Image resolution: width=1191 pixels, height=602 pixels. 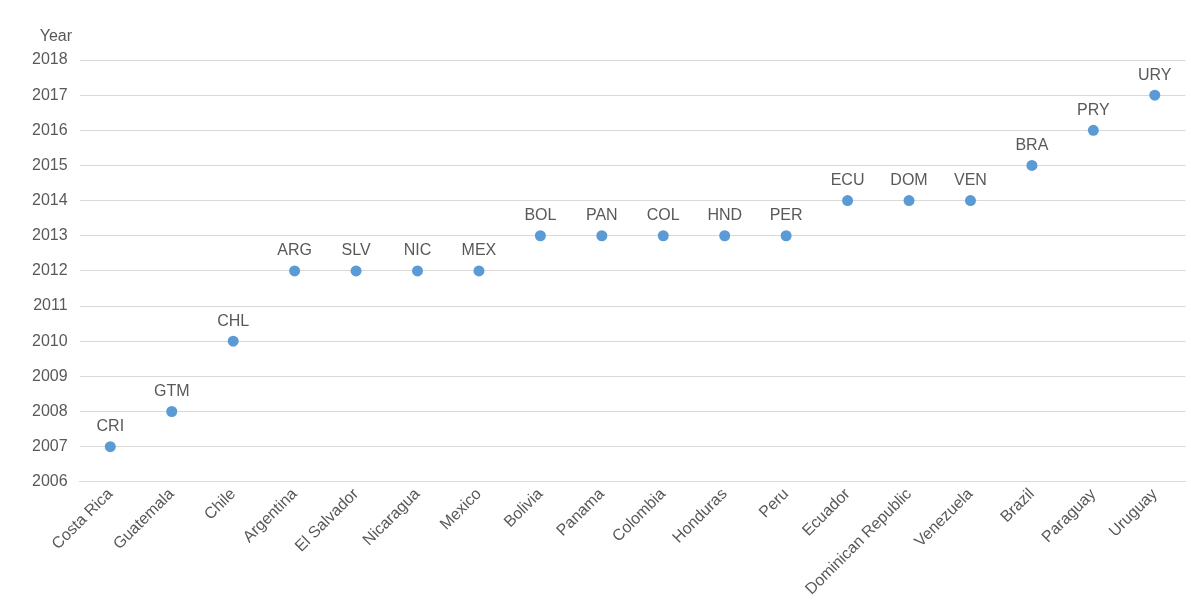 What do you see at coordinates (1155, 74) in the screenshot?
I see `annotation: URY` at bounding box center [1155, 74].